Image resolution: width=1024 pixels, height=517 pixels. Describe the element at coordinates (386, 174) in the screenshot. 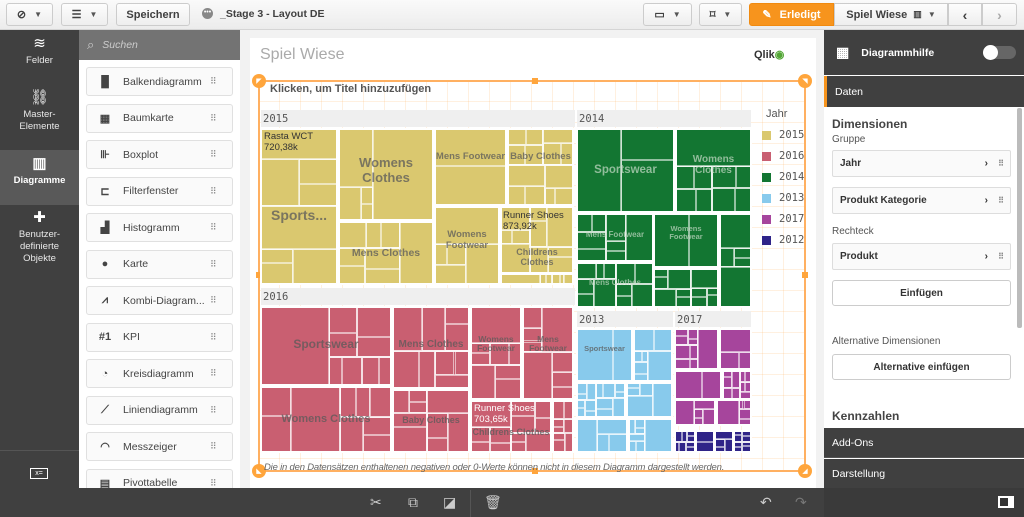

I see `treemap-category-2015: Womens Clothes` at that location.